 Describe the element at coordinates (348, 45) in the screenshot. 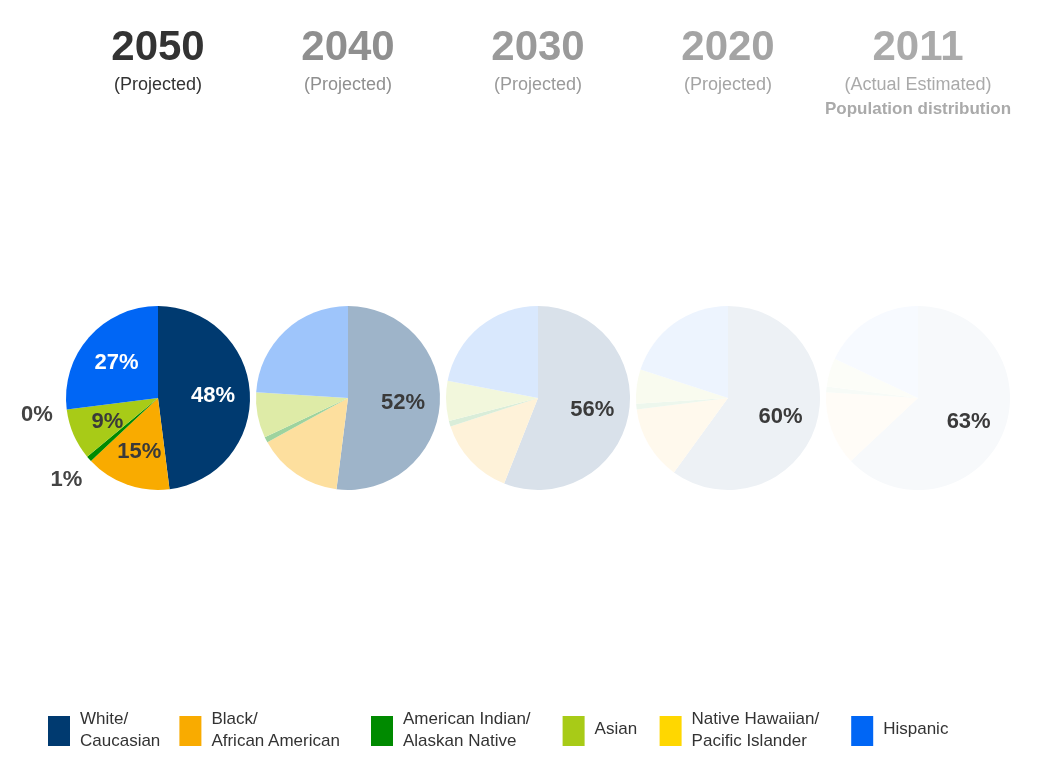

I see `chart-title: 2040` at that location.